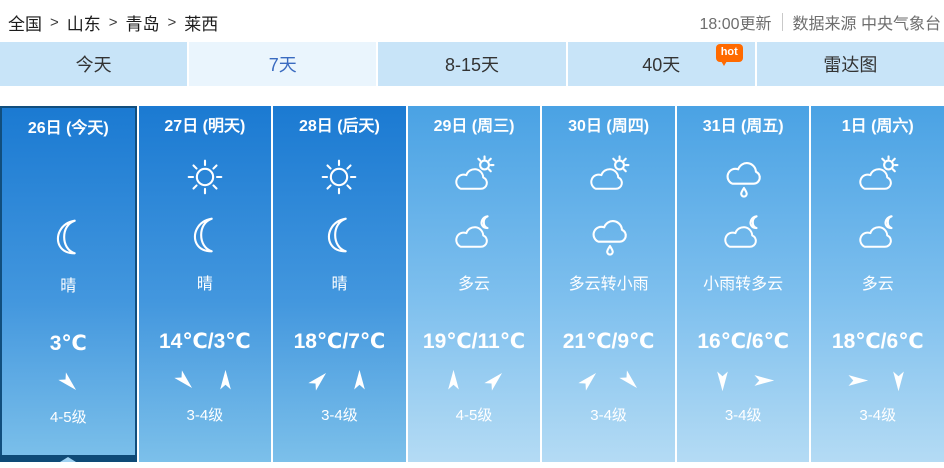 This screenshot has height=468, width=944. What do you see at coordinates (474, 126) in the screenshot?
I see `day-date: 29日 (周三)` at bounding box center [474, 126].